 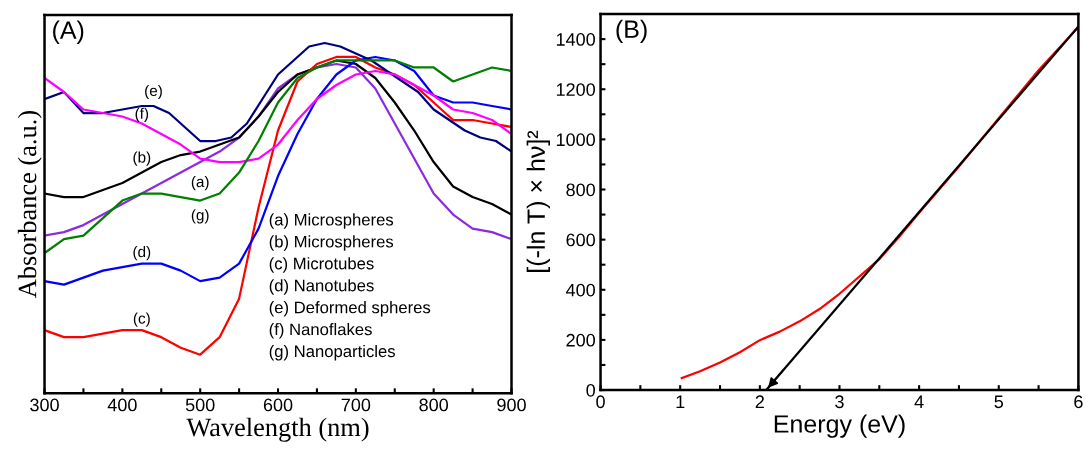 I want to click on annotation: (a) Microspheres, so click(x=331, y=221).